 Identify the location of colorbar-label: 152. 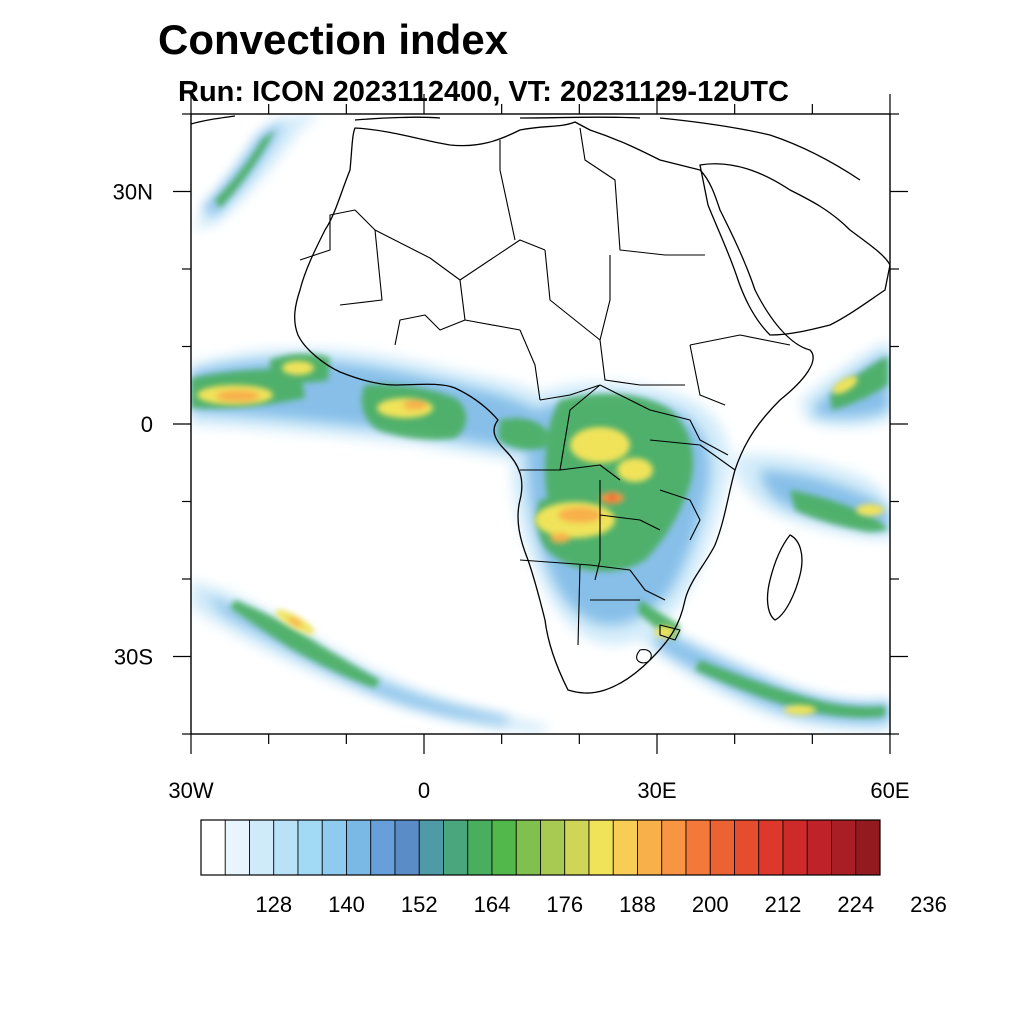
(419, 904).